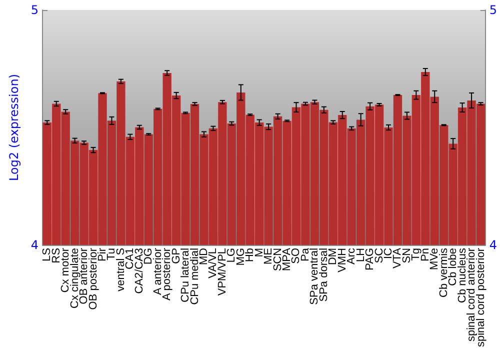  Describe the element at coordinates (194, 276) in the screenshot. I see `x-tick-label: CPu medial` at that location.